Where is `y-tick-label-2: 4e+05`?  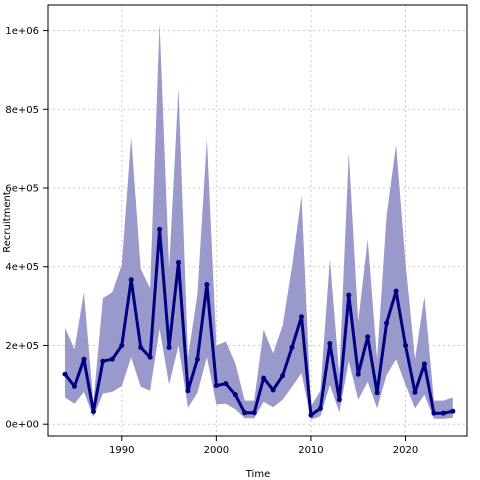 y-tick-label-2: 4e+05 is located at coordinates (22, 267).